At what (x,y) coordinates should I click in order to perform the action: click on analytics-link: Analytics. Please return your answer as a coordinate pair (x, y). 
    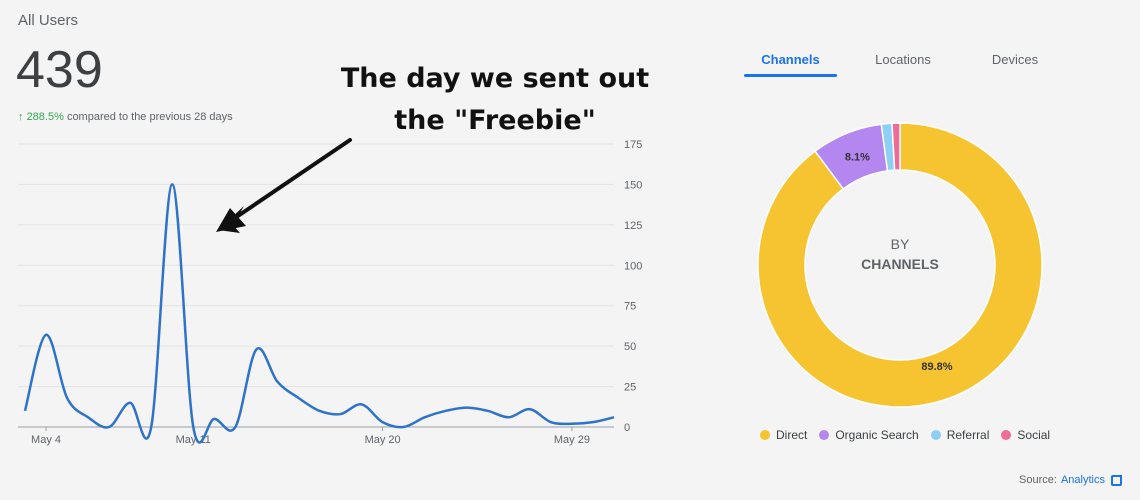
    Looking at the image, I should click on (1082, 480).